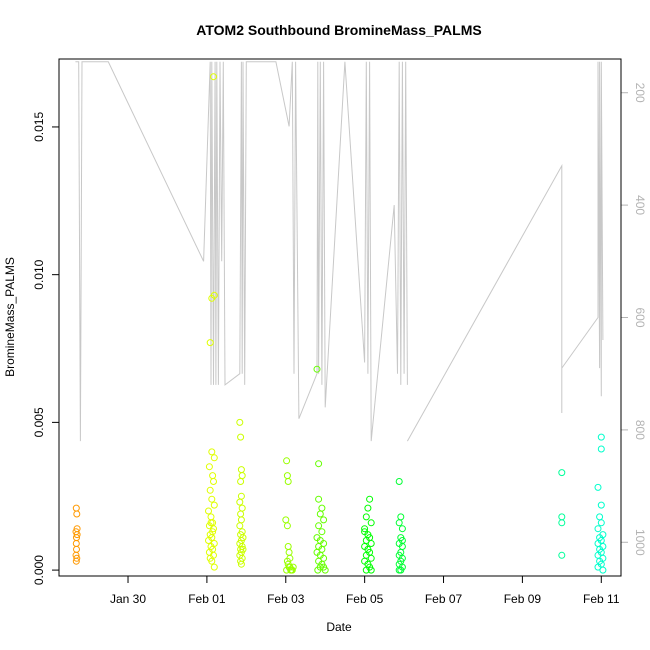  Describe the element at coordinates (640, 93) in the screenshot. I see `y2-tick-label: 200` at that location.